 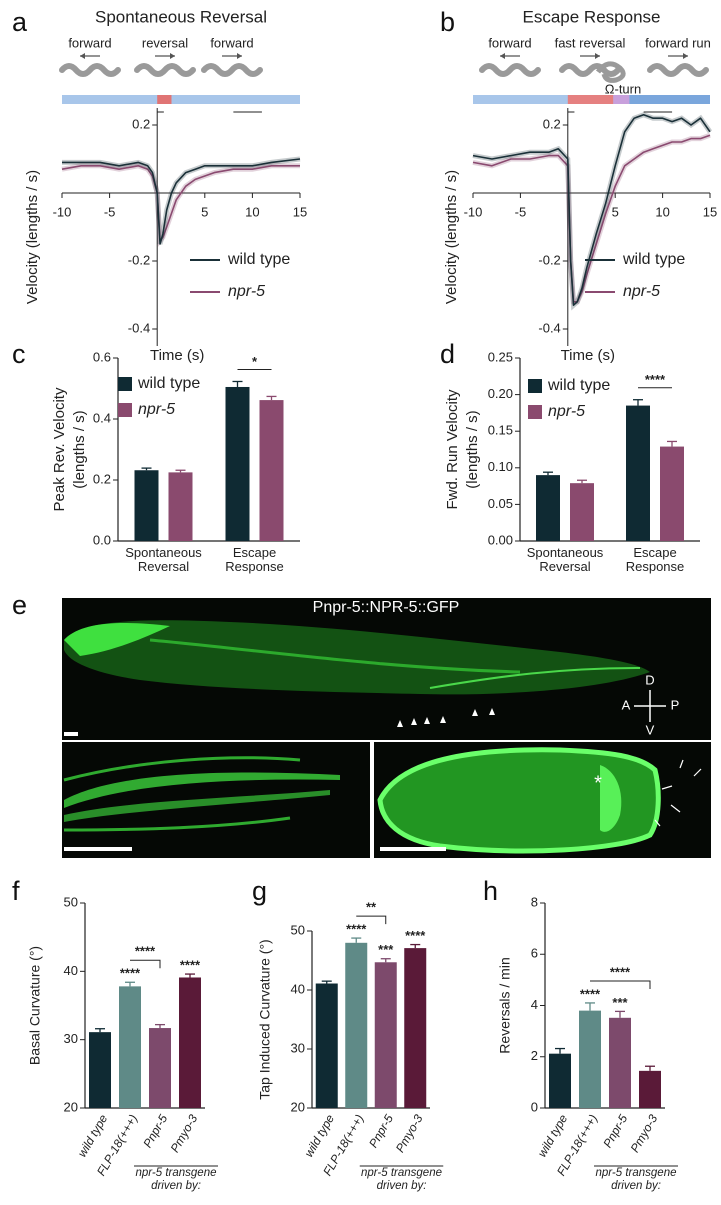 I want to click on y-tick-label: 4, so click(x=534, y=1004).